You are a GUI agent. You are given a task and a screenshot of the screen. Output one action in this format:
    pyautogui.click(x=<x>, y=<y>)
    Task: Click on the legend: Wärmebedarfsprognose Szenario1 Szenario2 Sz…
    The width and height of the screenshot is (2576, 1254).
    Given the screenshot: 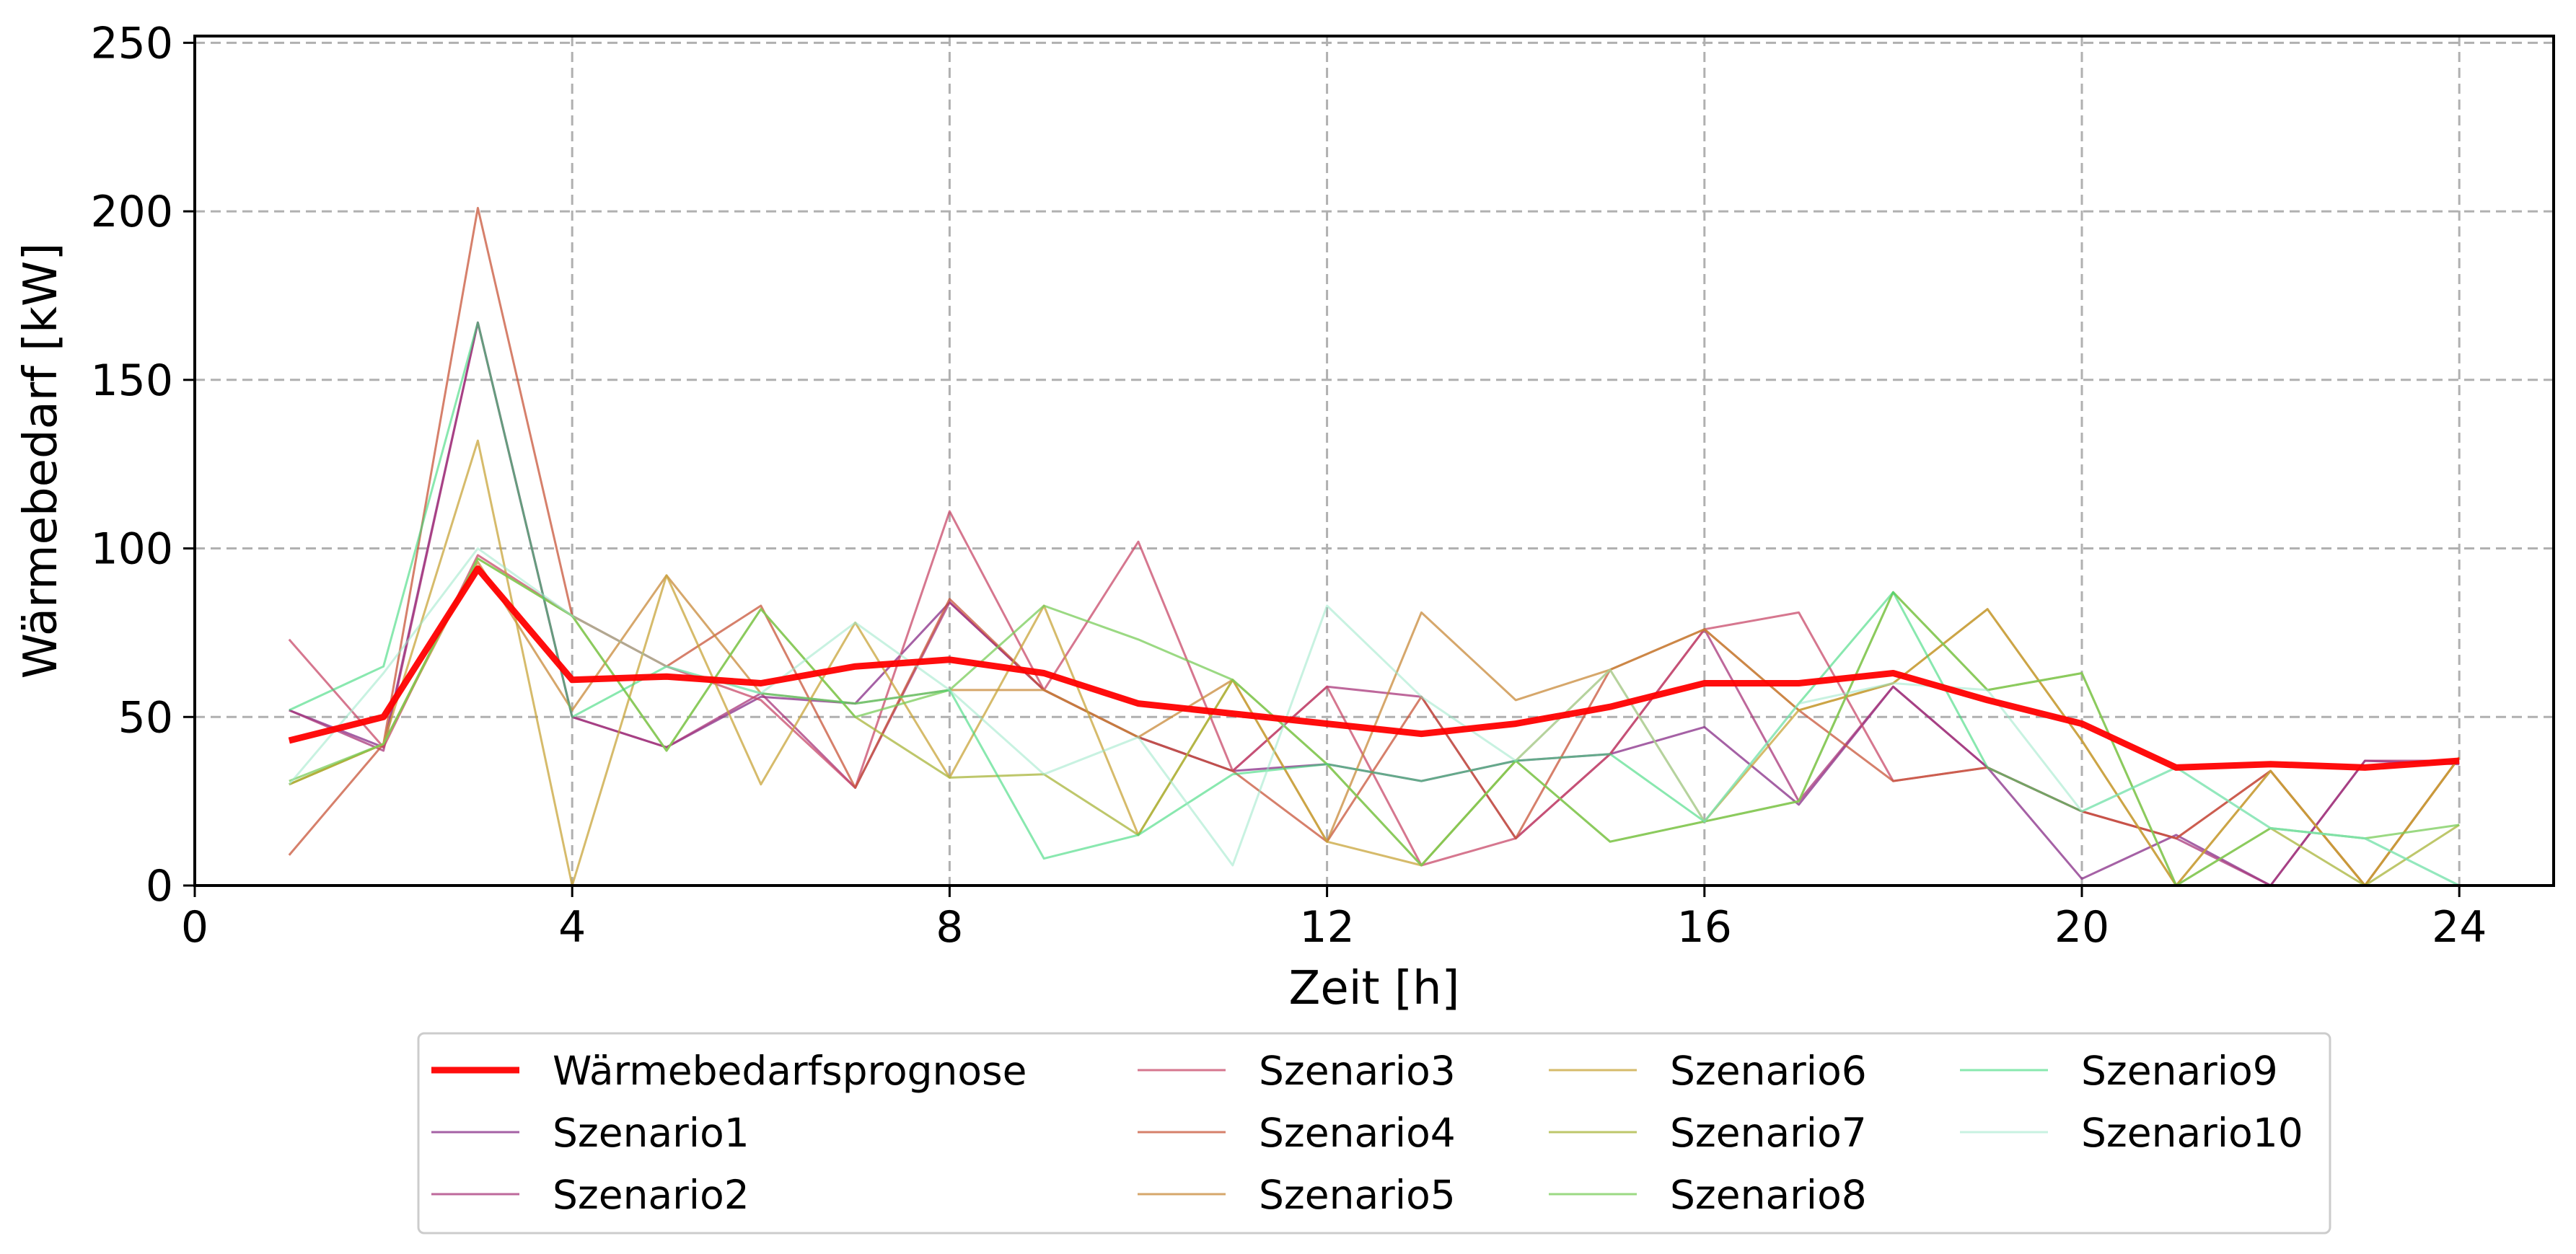 What is the action you would take?
    pyautogui.click(x=1374, y=1133)
    